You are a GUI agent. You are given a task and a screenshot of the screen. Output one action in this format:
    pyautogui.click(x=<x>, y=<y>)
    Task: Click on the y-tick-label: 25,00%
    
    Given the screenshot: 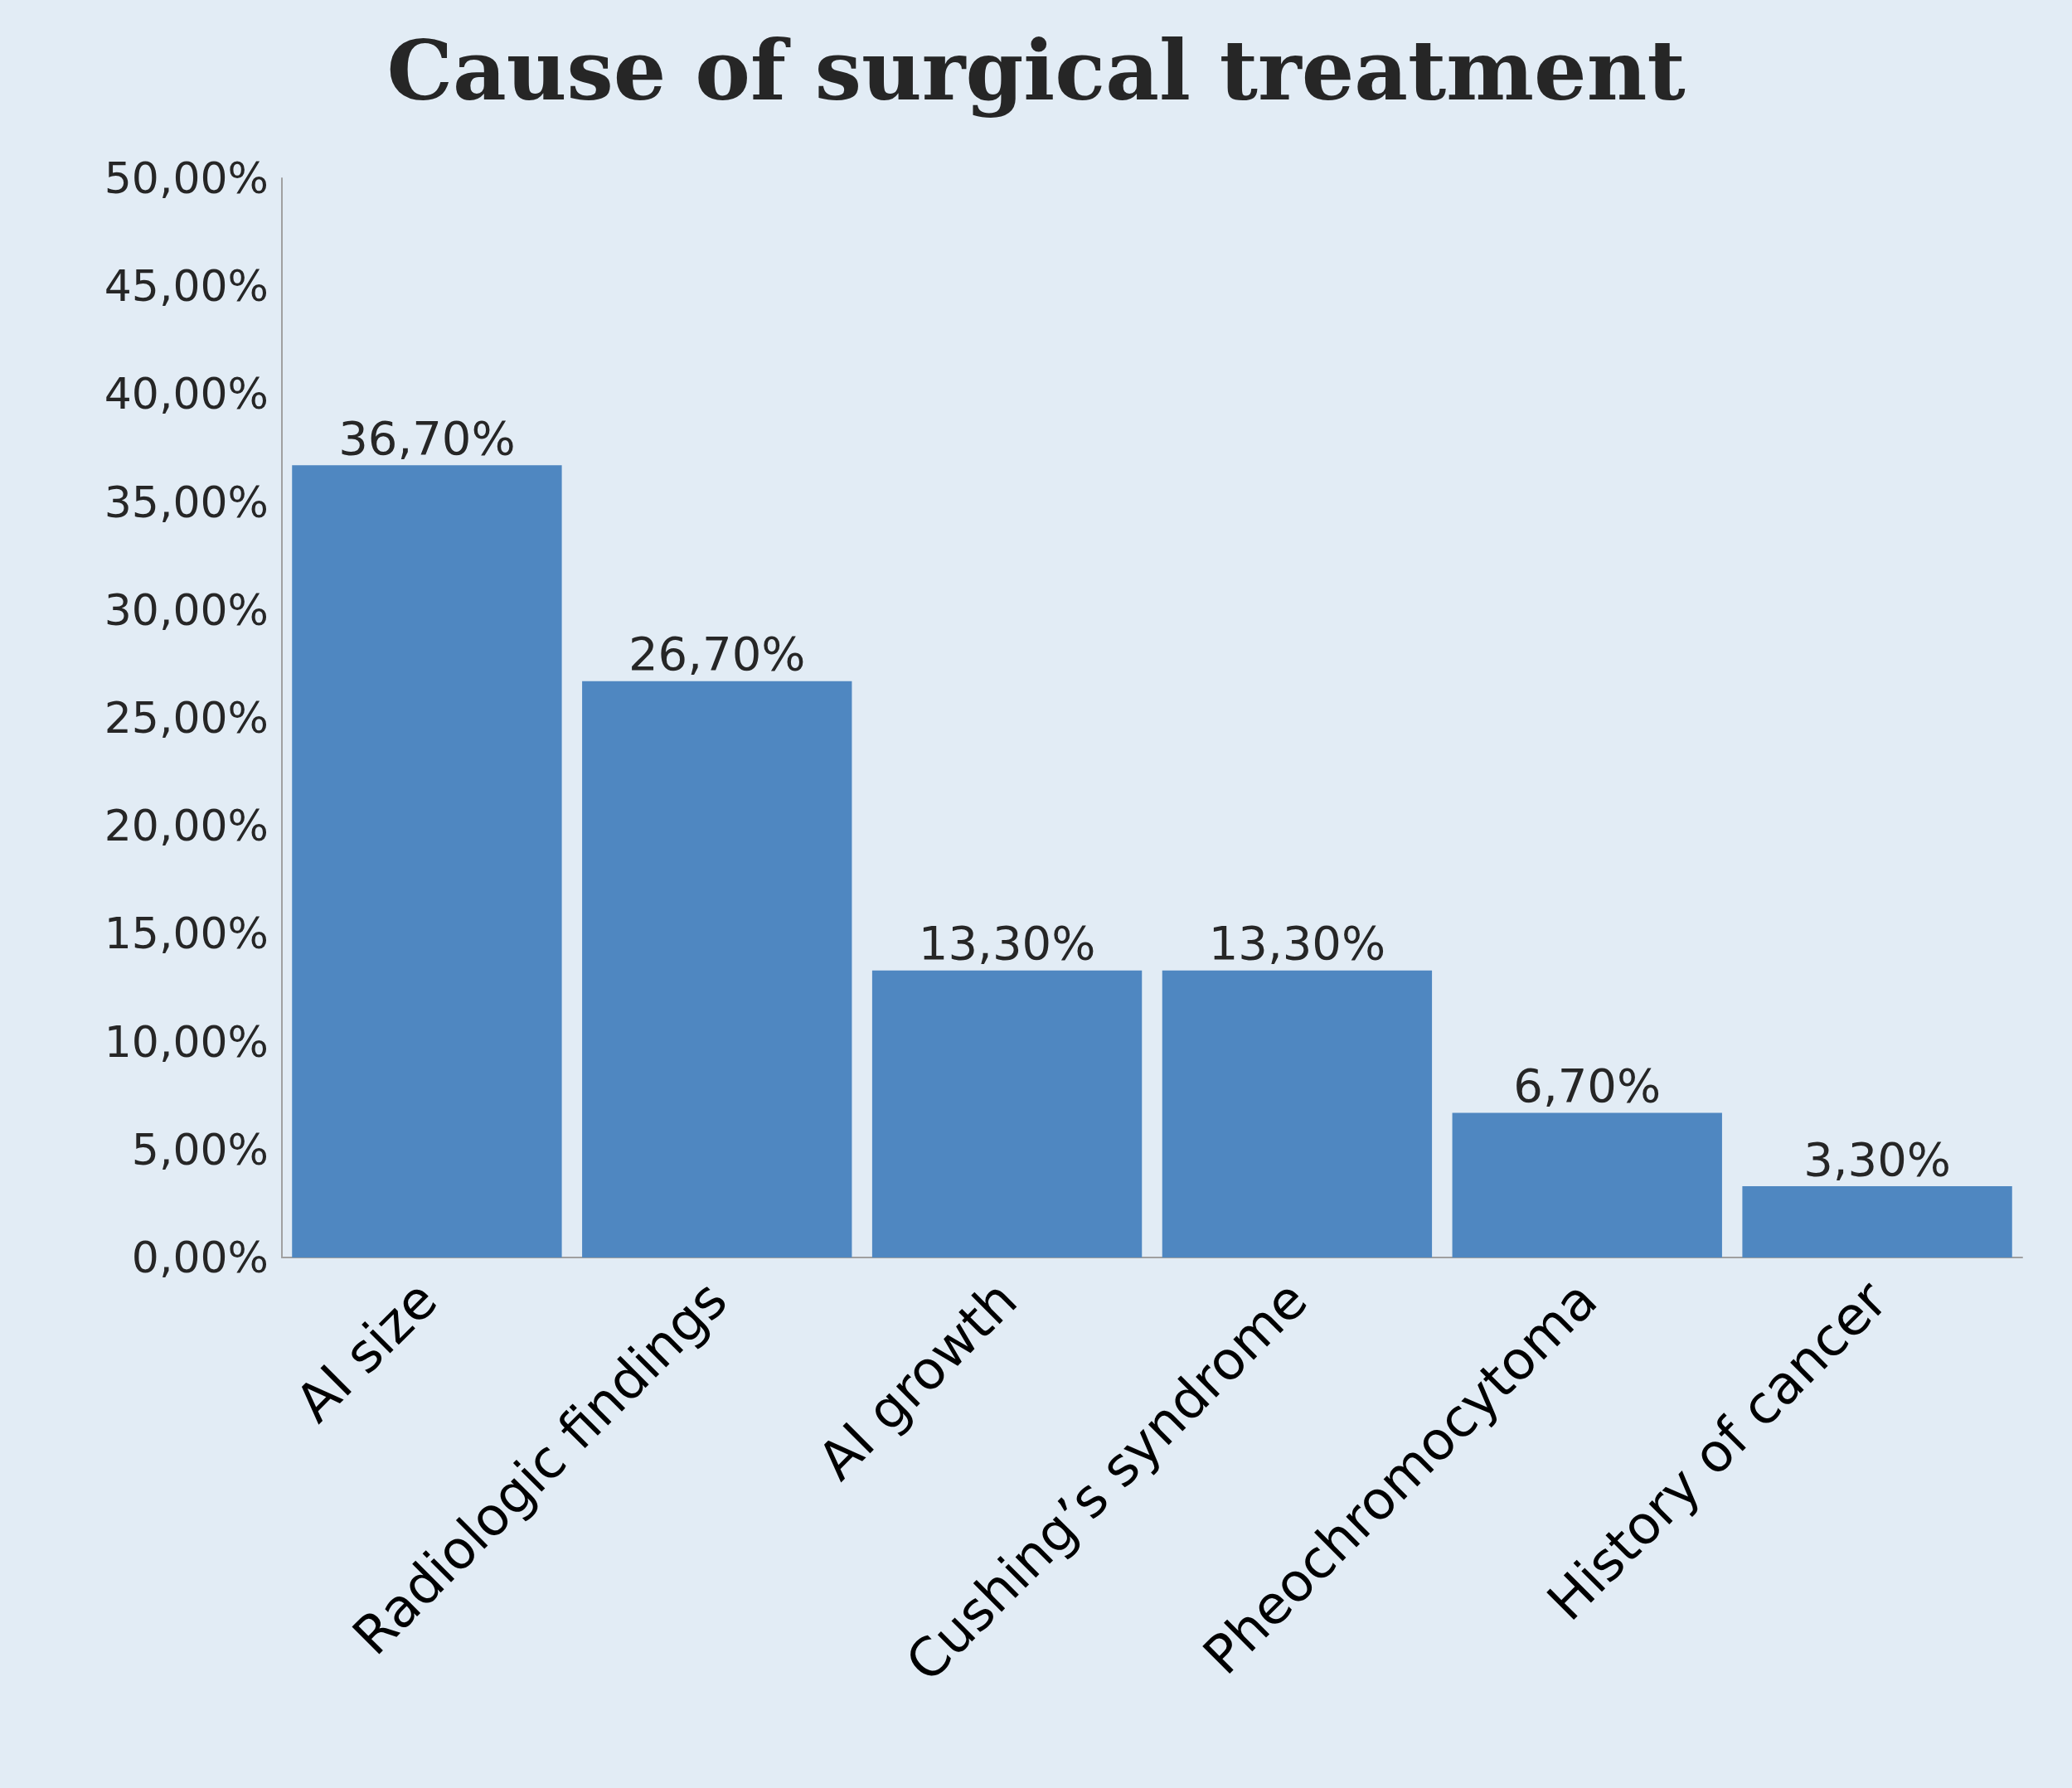 What is the action you would take?
    pyautogui.click(x=187, y=718)
    